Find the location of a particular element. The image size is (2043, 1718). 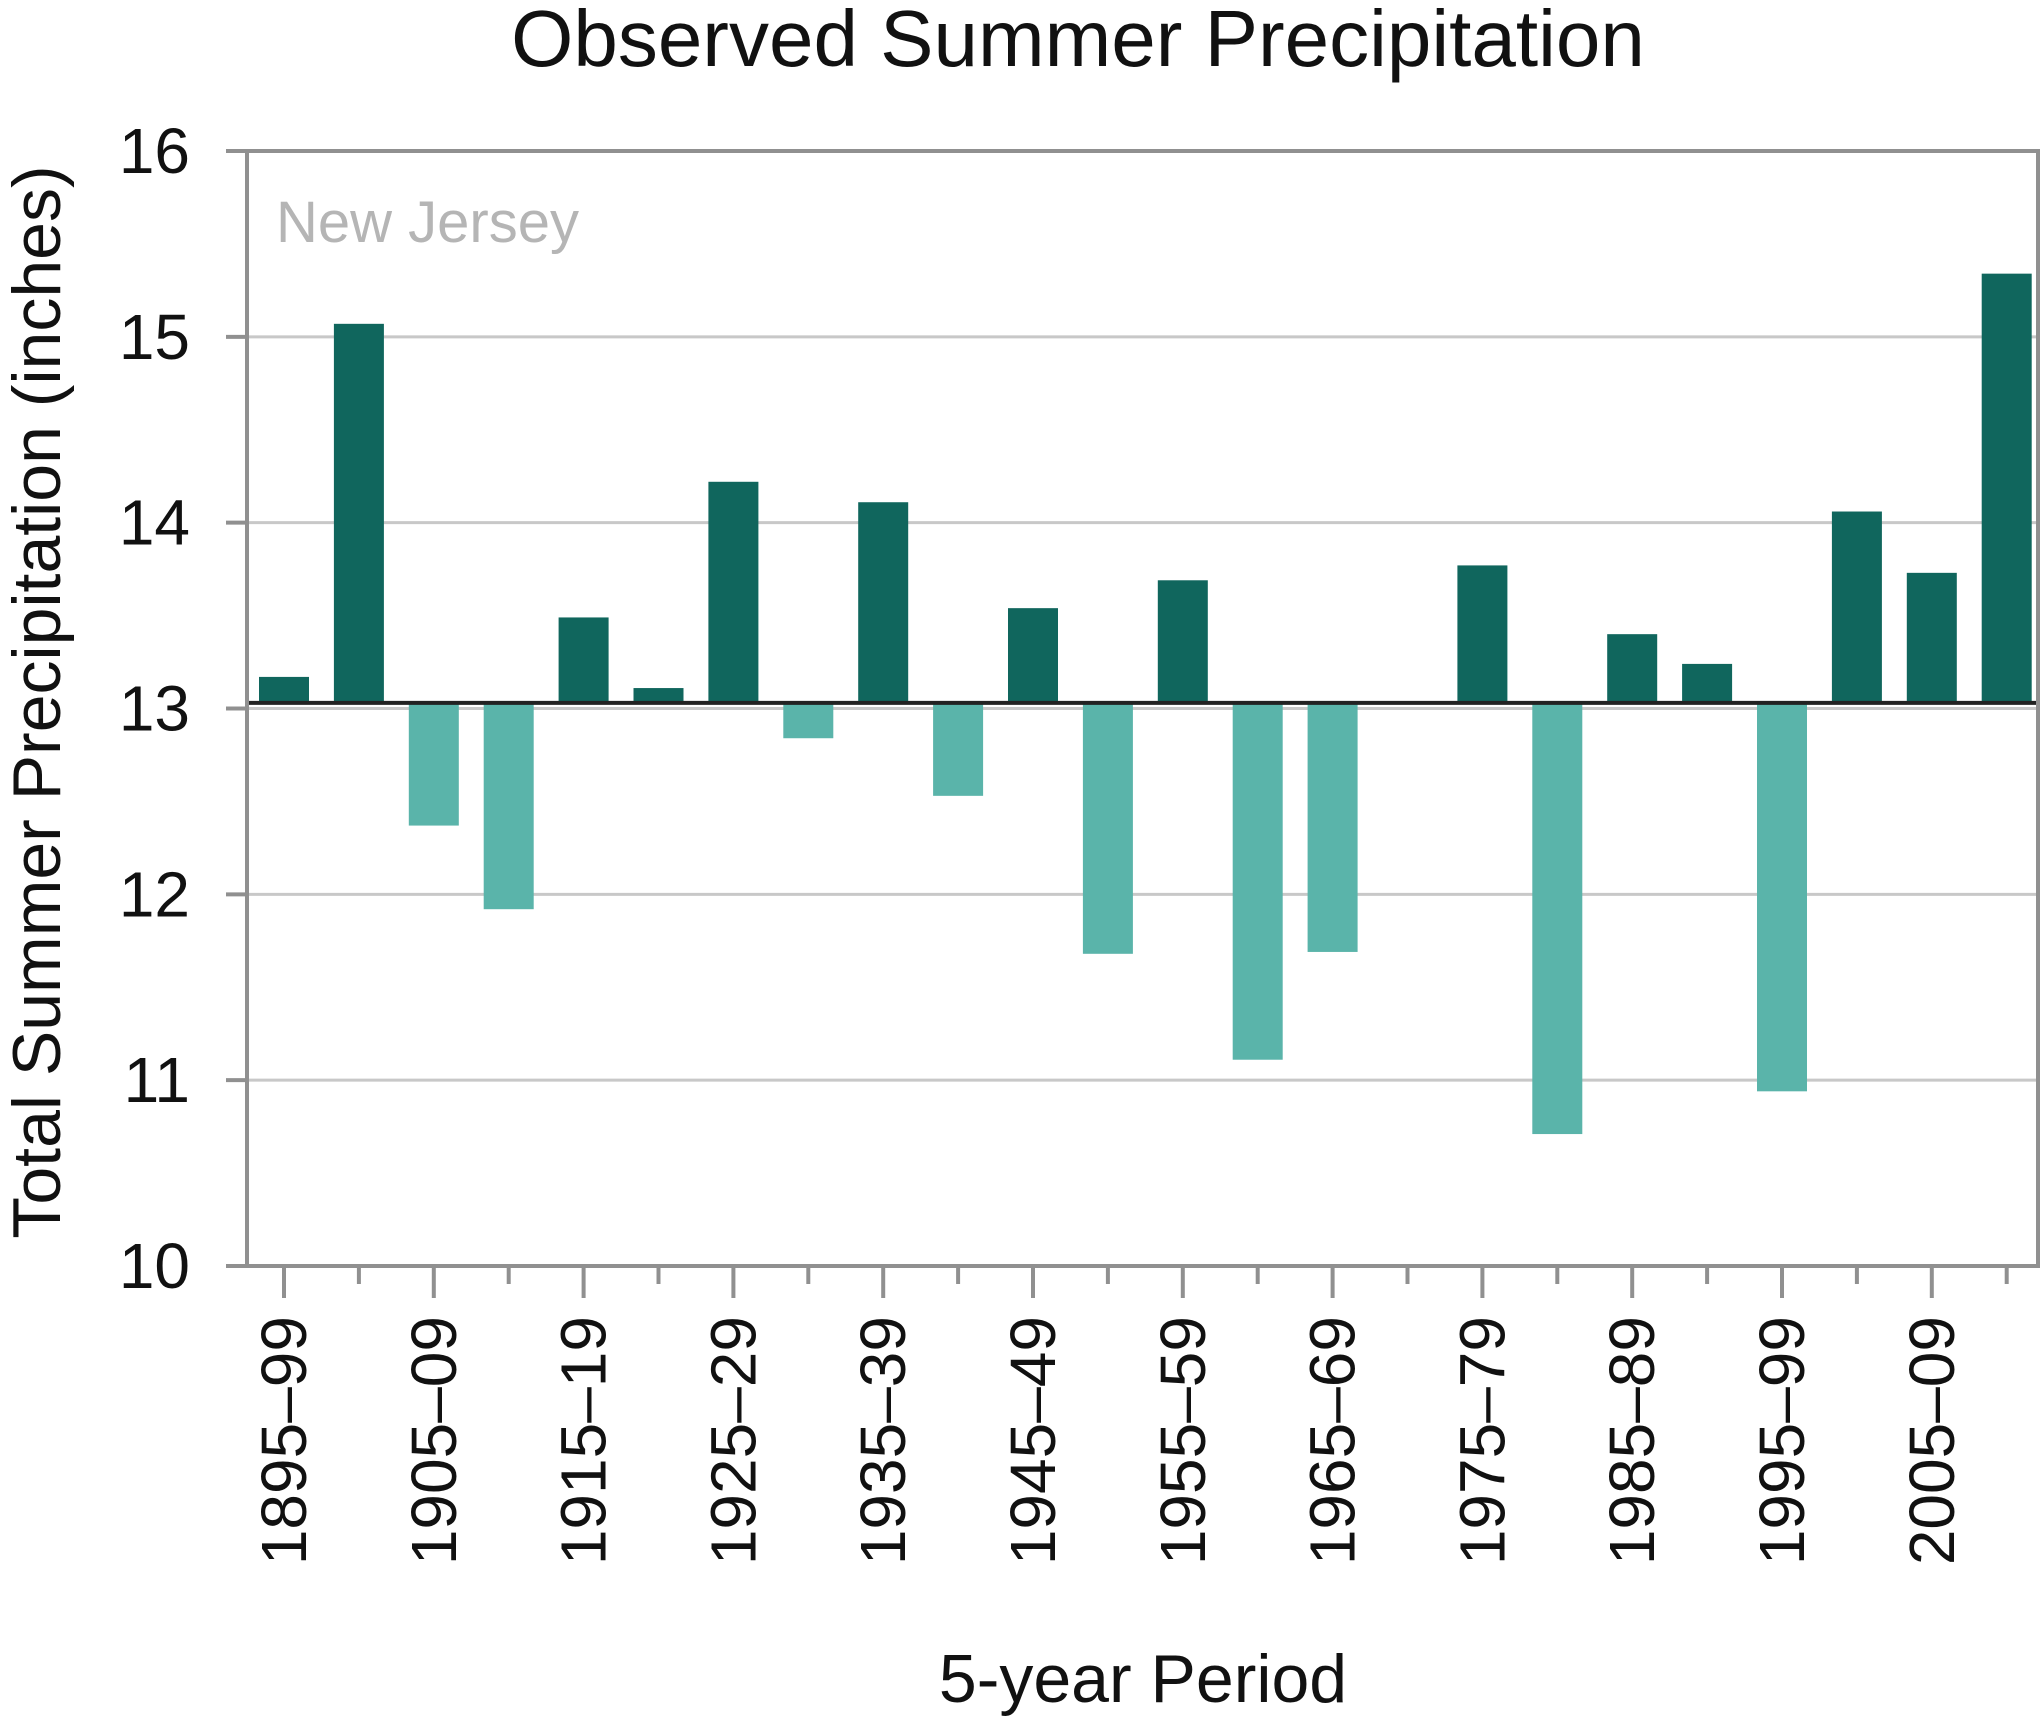

y-tick-label: 16 is located at coordinates (154, 151).